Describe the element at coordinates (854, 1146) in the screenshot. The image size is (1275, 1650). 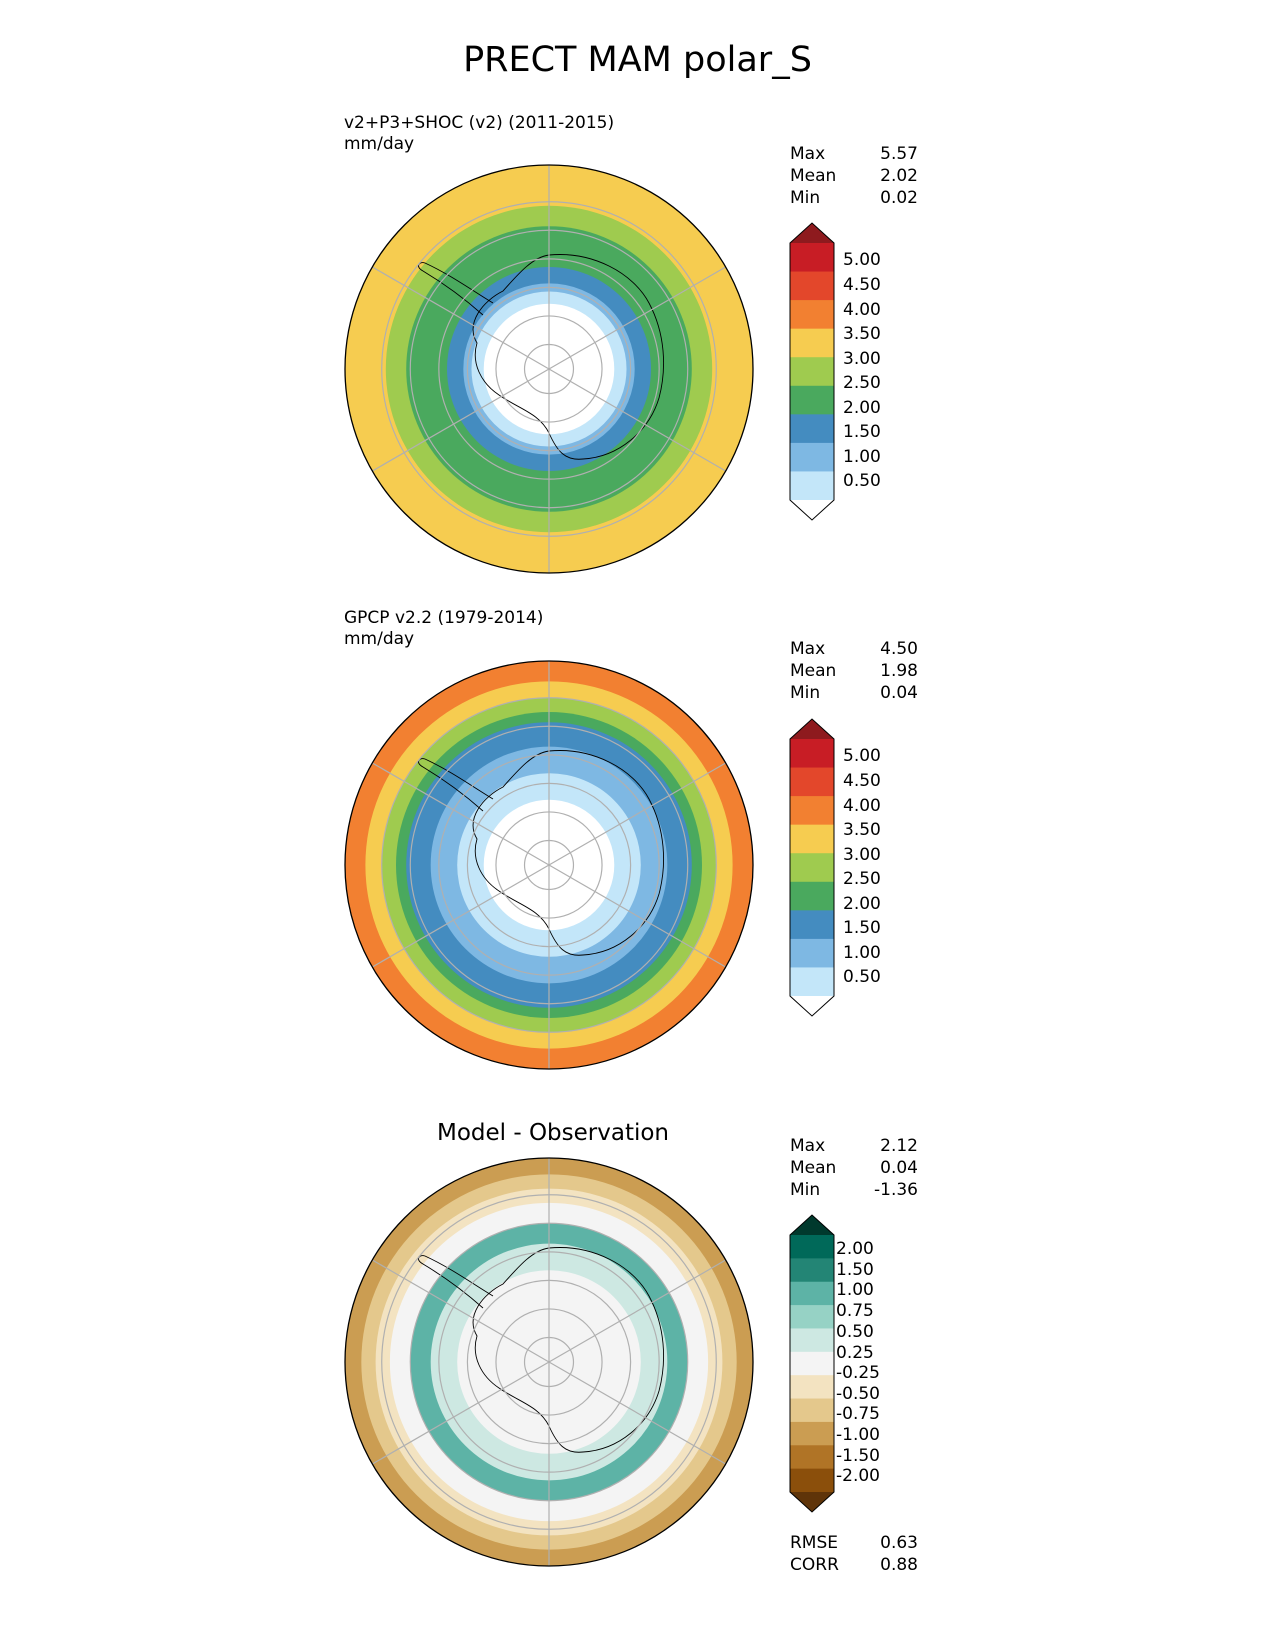
I see `stat-max-row: Max 2.12` at that location.